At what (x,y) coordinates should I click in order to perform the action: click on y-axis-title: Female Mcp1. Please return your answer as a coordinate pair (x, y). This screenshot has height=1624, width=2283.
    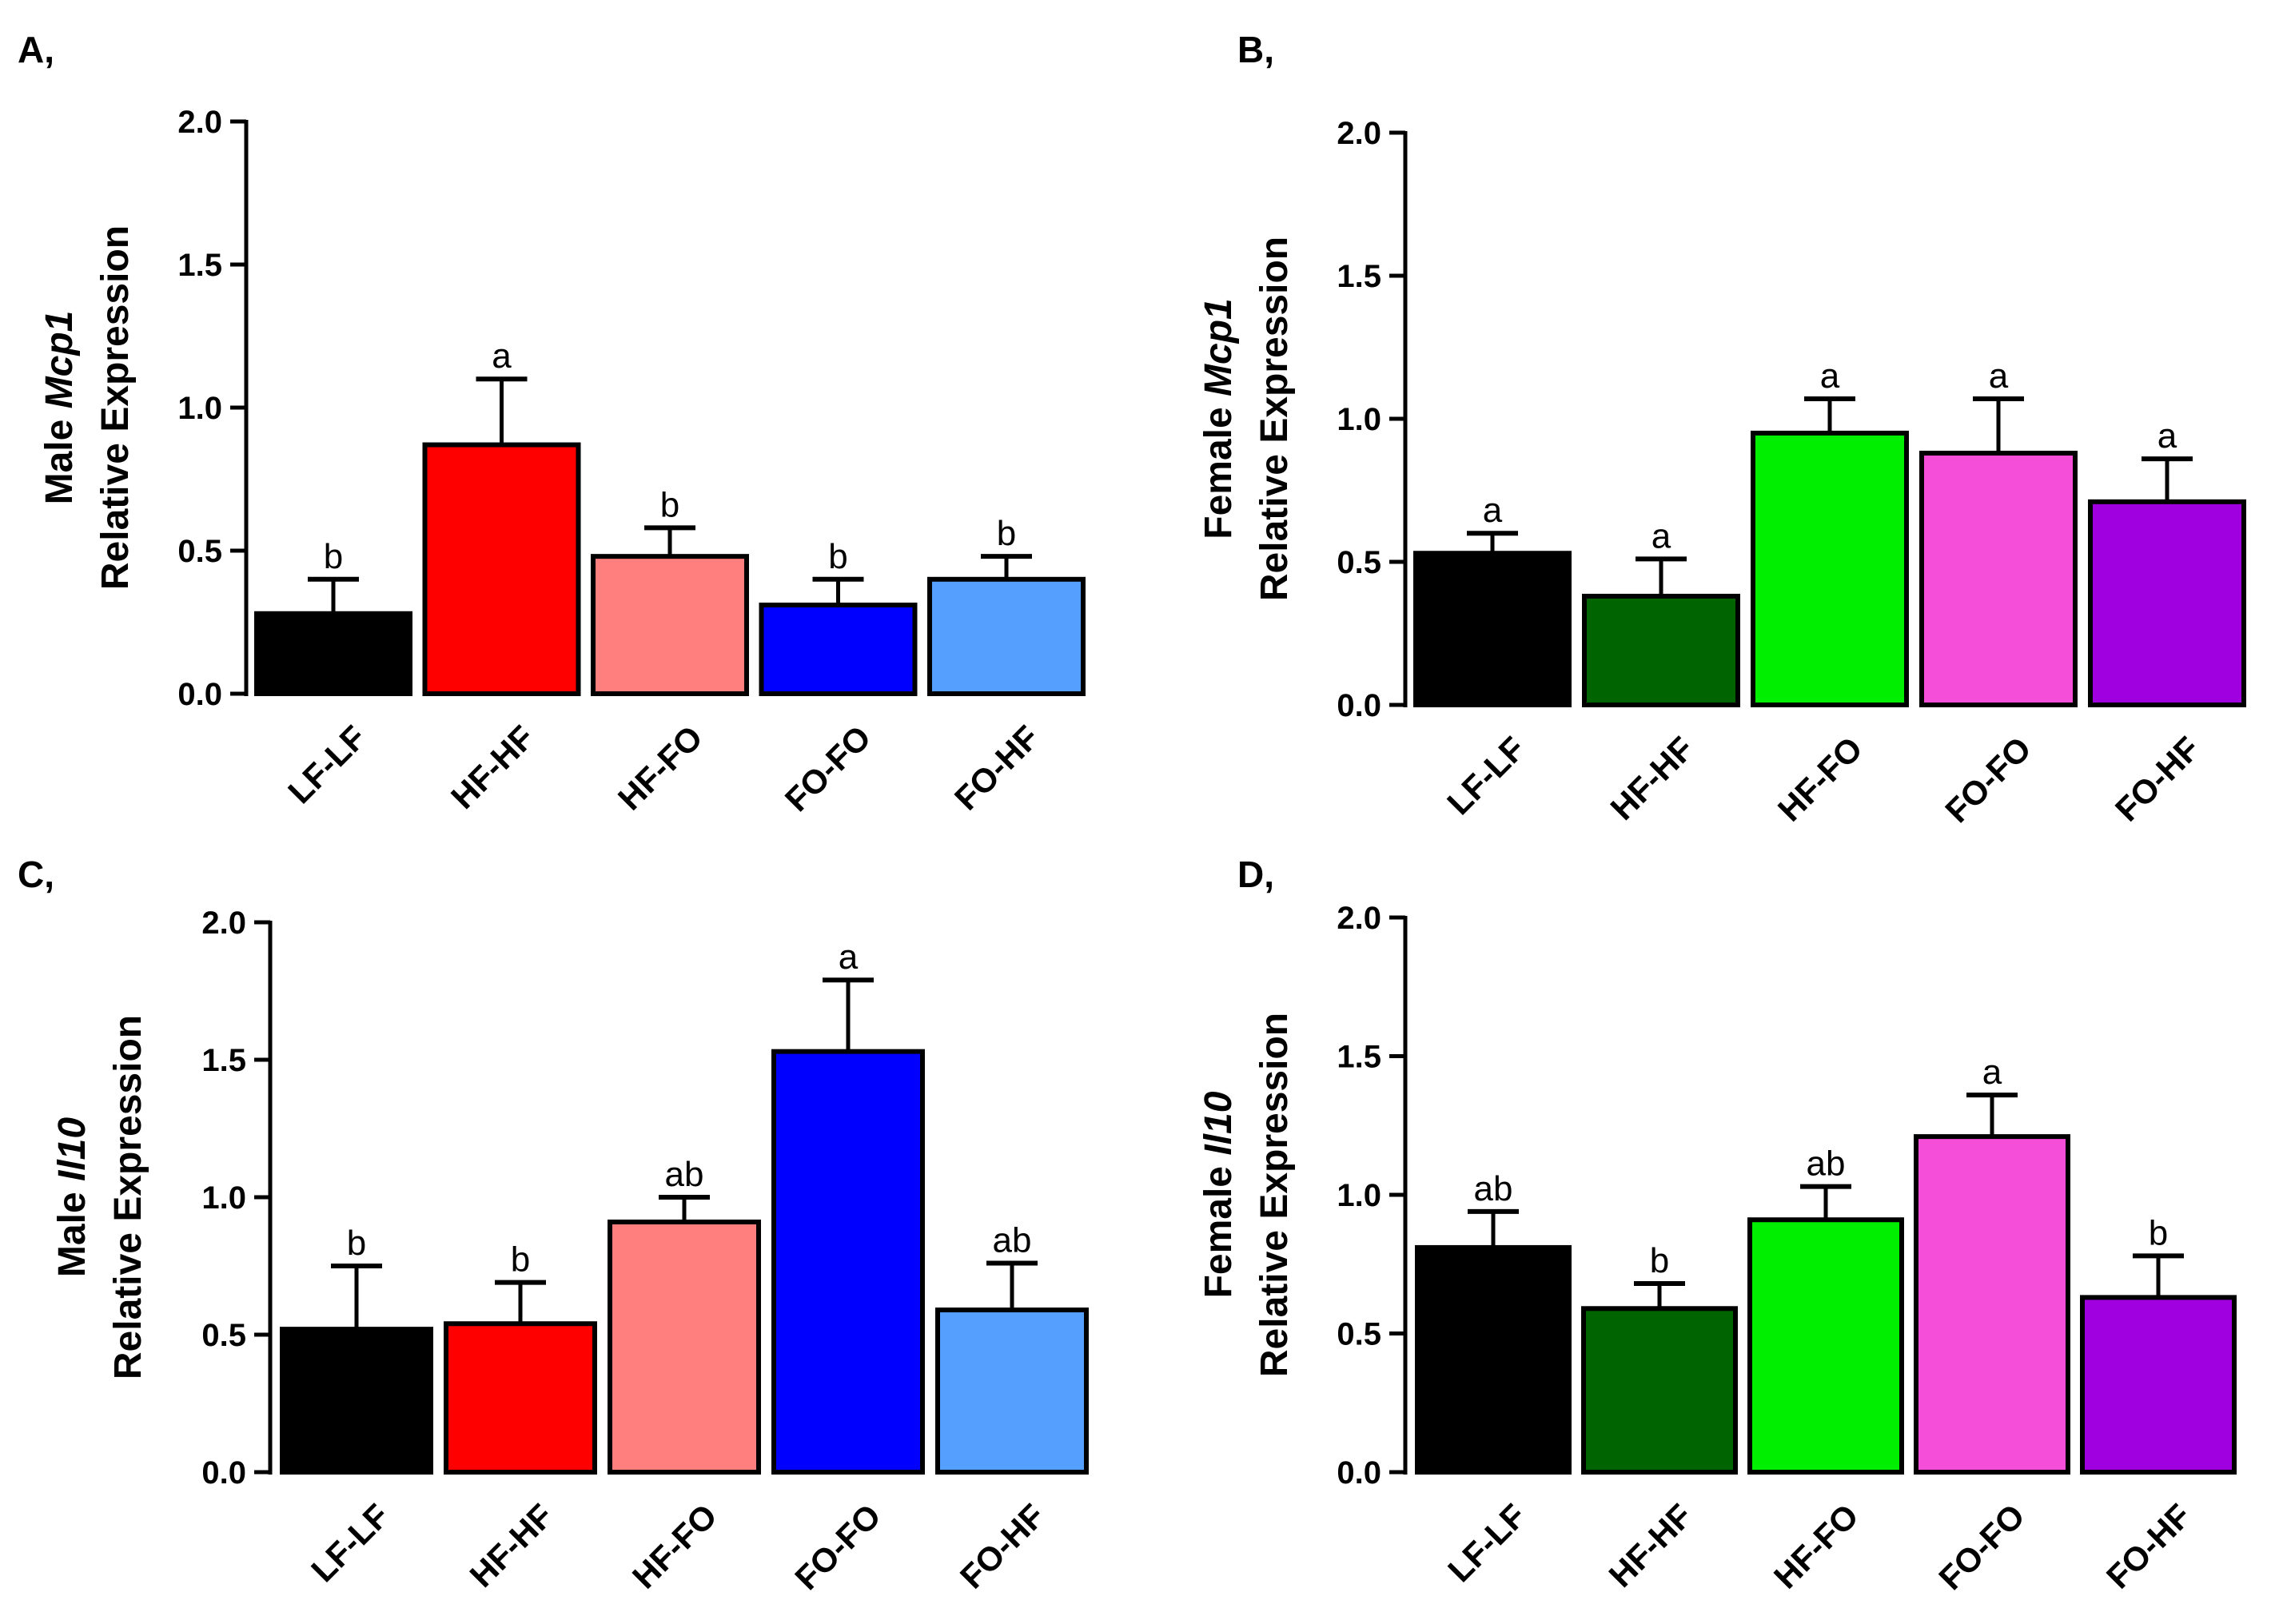
    Looking at the image, I should click on (1218, 418).